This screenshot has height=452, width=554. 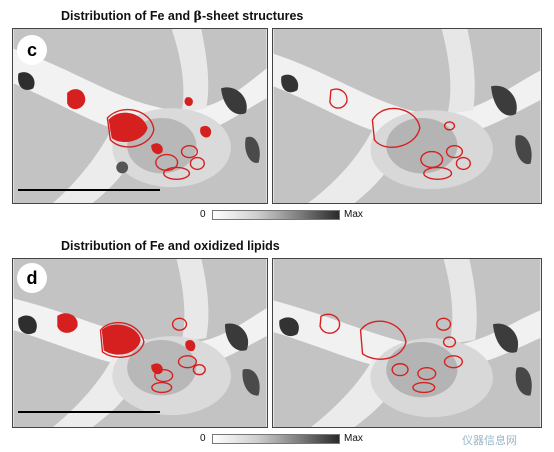 I want to click on colorbar-d-max-label: Max, so click(x=353, y=438).